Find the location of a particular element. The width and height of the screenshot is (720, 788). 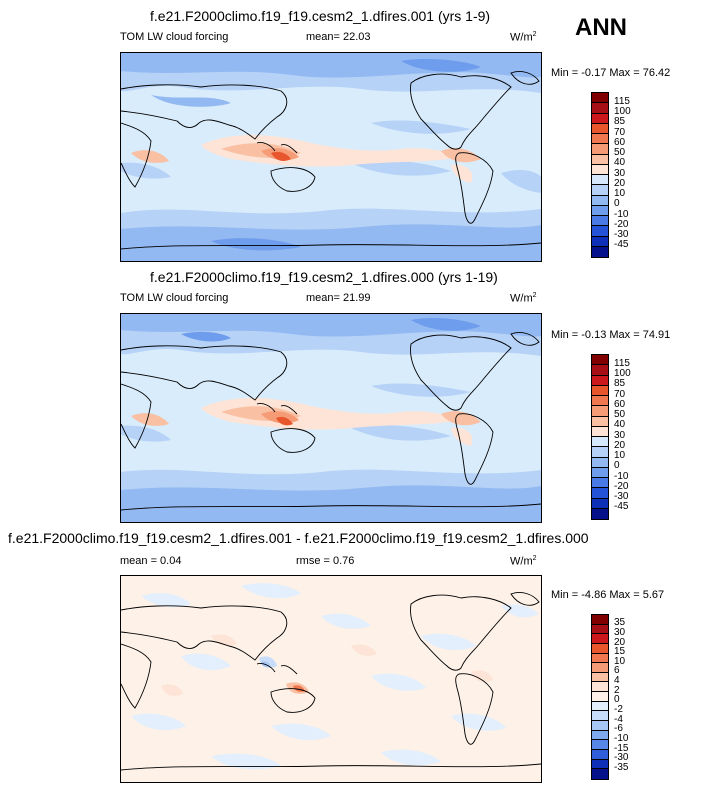

panel3-mean: mean = 0.04 is located at coordinates (151, 561).